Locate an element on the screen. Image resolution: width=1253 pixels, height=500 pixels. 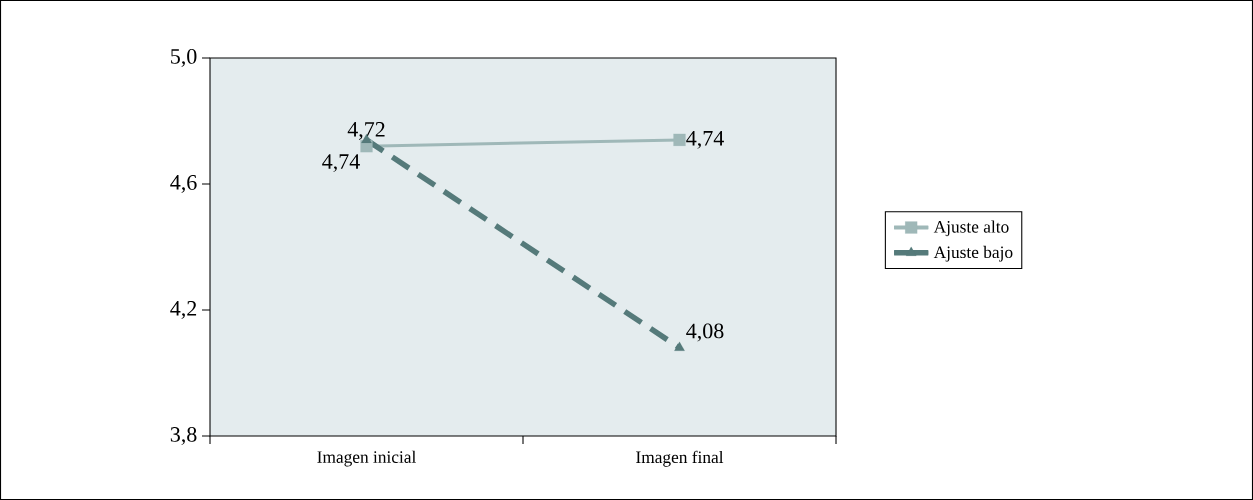
y-tick-label: 3,8 is located at coordinates (183, 436).